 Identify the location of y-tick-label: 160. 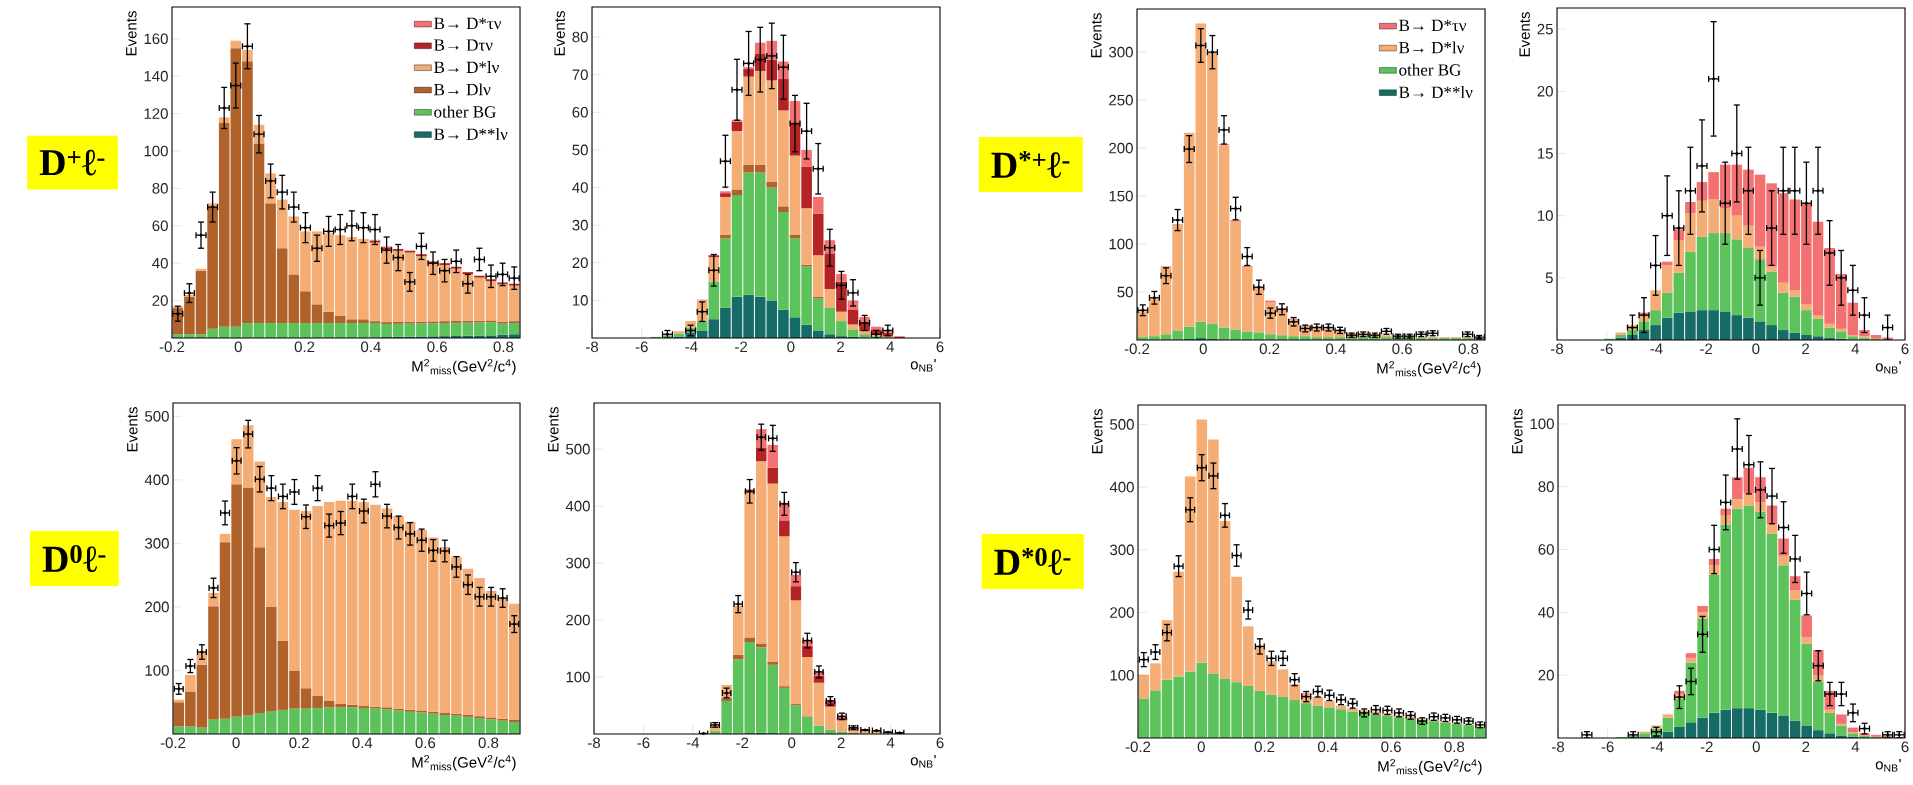
(156, 39).